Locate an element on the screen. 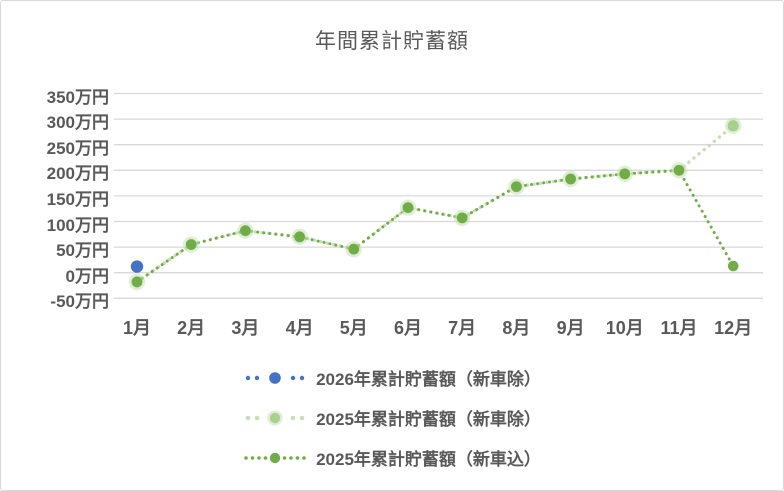  legend-label: 2025年累計貯蓄額（新車込） is located at coordinates (428, 459).